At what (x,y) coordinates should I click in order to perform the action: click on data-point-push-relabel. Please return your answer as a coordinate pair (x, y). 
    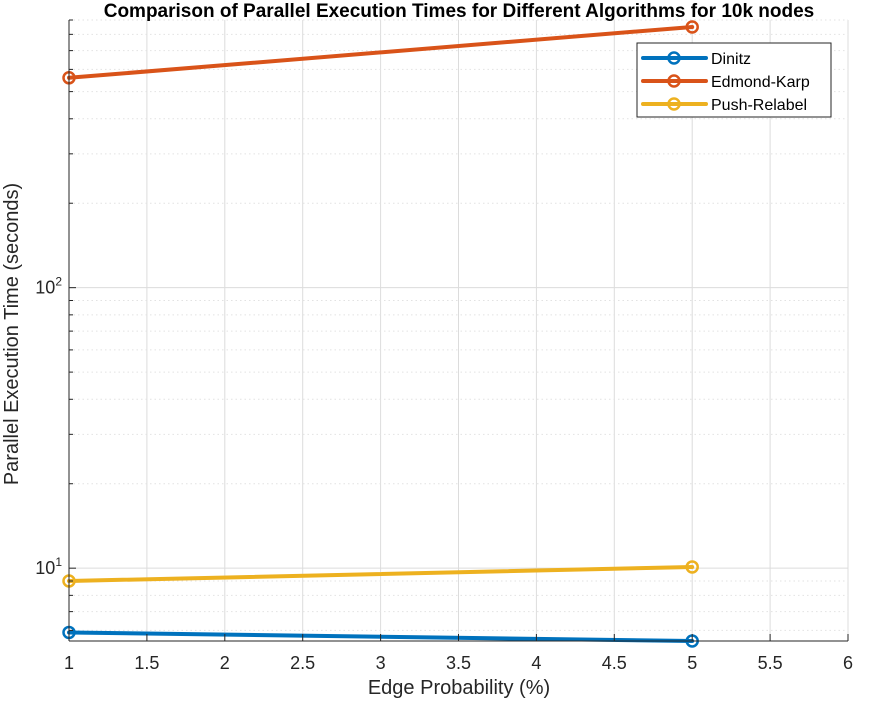
    Looking at the image, I should click on (692, 567).